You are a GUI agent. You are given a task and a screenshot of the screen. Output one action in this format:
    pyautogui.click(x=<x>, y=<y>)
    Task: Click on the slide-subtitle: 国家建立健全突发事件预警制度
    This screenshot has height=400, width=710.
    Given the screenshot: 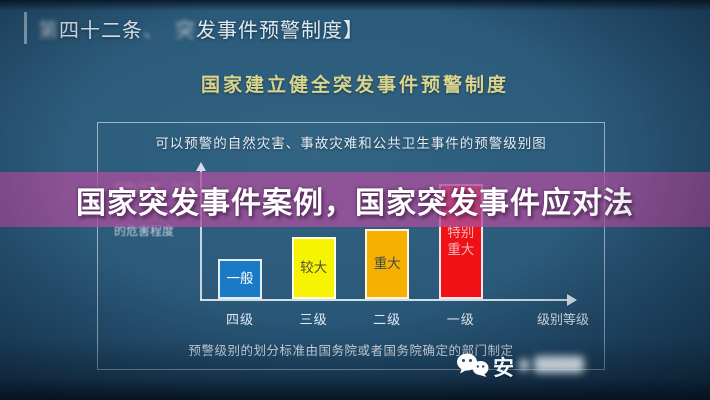 What is the action you would take?
    pyautogui.click(x=354, y=85)
    